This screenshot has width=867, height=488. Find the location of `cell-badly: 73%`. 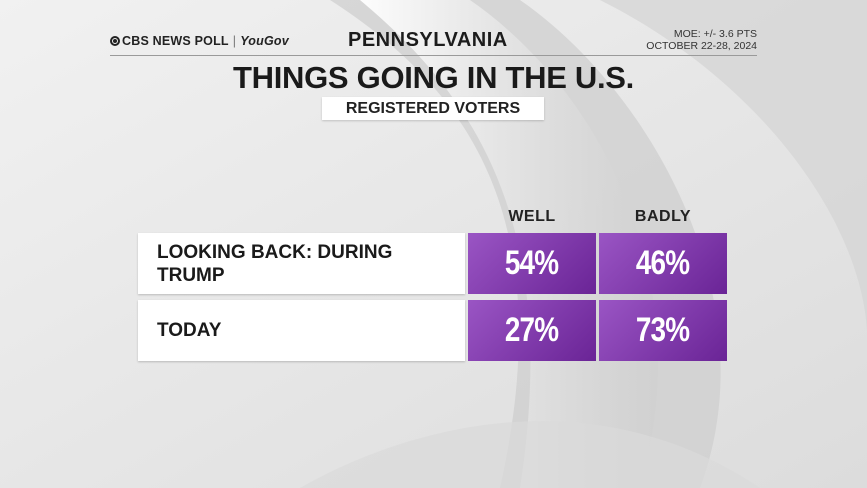

cell-badly: 73% is located at coordinates (663, 330).